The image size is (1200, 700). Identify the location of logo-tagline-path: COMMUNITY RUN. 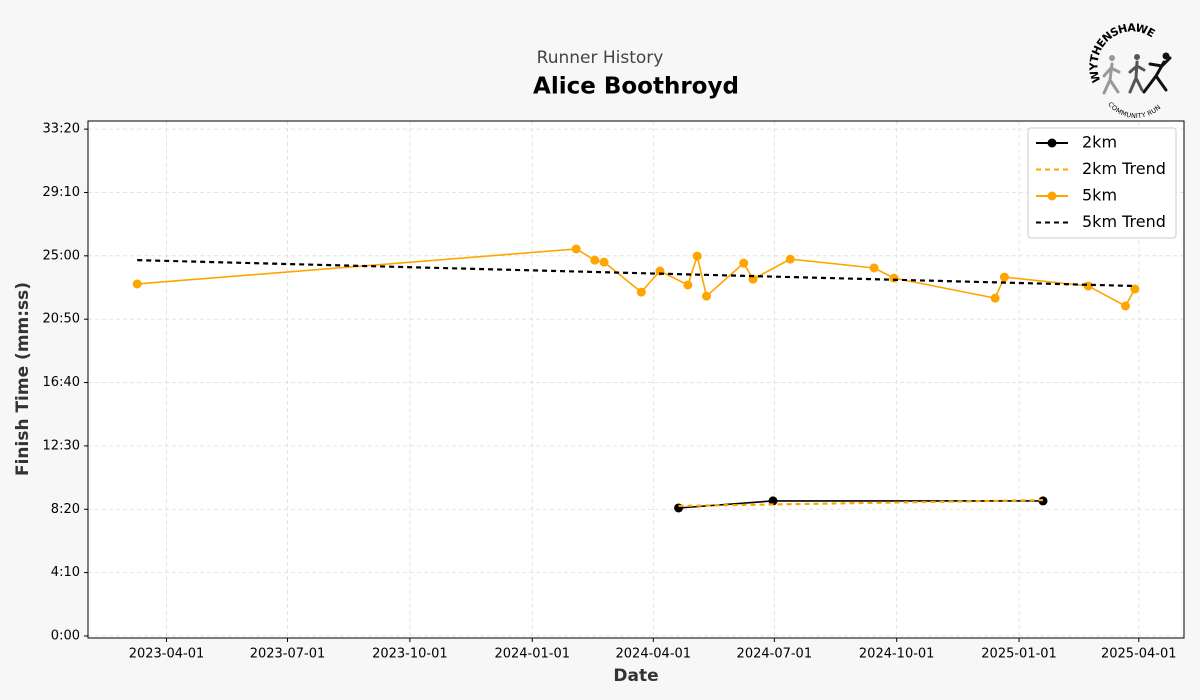
(1134, 110).